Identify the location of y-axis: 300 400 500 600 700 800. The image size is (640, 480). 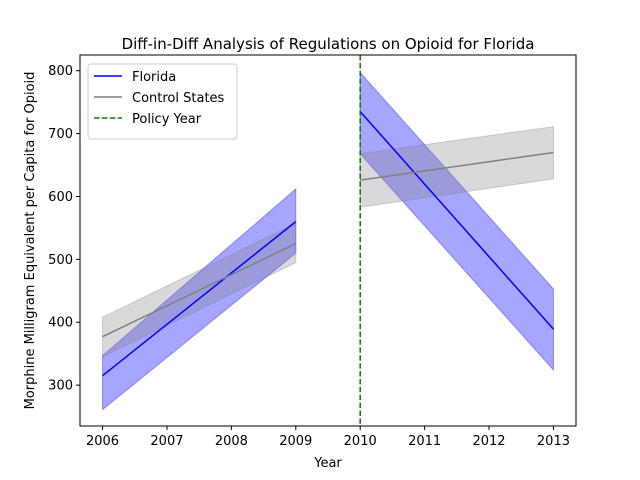
(64, 229).